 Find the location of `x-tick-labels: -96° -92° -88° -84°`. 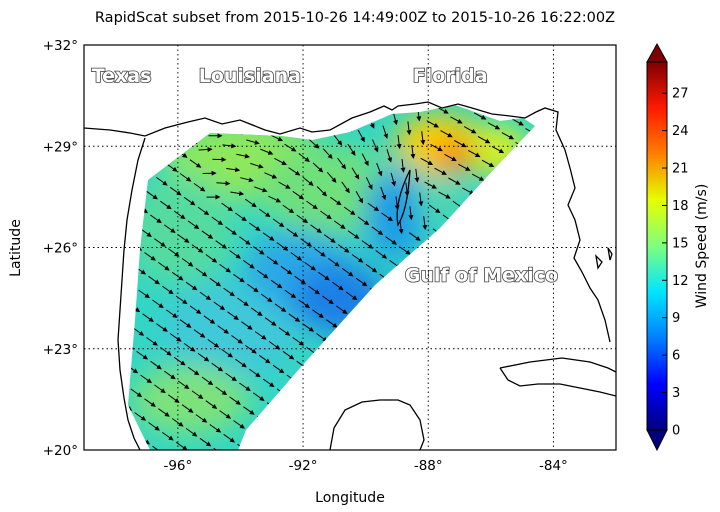

x-tick-labels: -96° -92° -88° -84° is located at coordinates (365, 466).